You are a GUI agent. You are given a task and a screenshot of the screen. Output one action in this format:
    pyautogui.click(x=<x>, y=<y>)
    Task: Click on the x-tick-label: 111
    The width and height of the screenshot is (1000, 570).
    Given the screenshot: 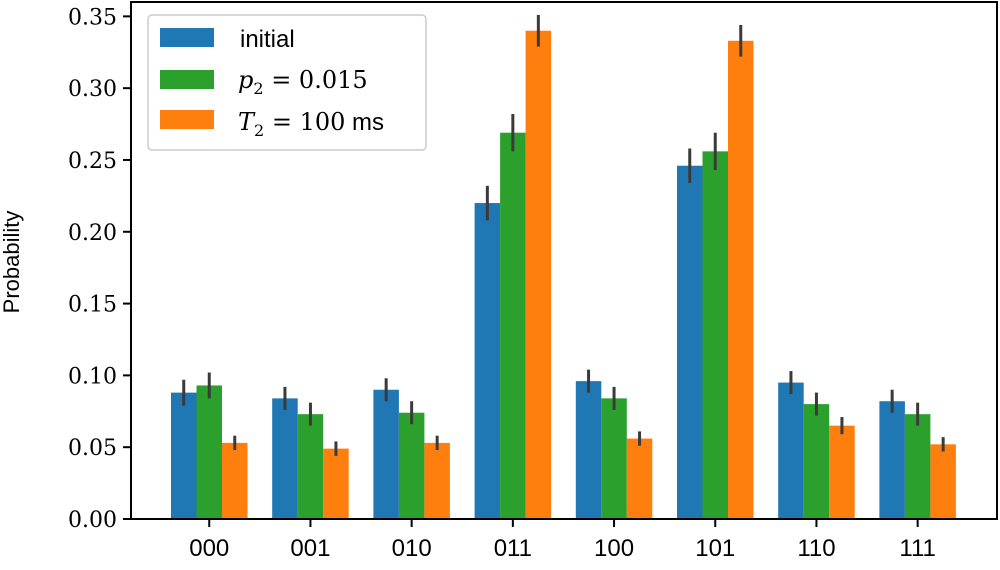 What is the action you would take?
    pyautogui.click(x=917, y=548)
    